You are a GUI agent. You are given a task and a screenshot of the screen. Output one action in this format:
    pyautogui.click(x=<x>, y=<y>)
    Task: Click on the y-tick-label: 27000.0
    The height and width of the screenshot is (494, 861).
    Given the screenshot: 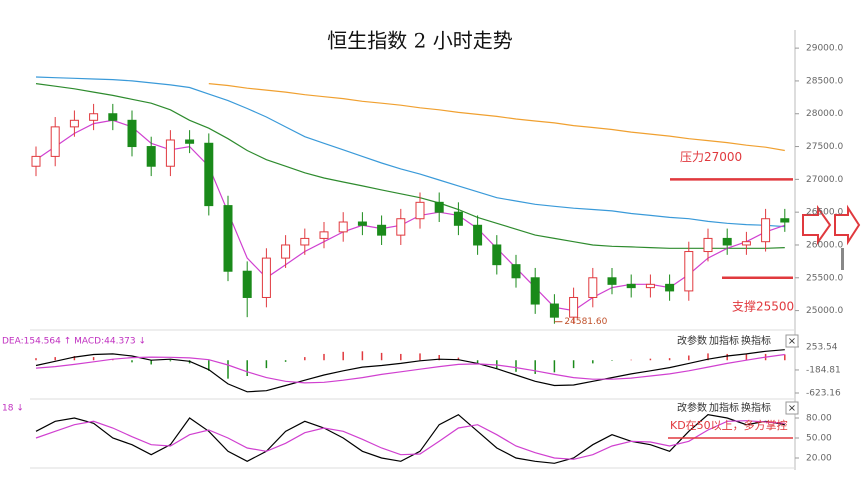 What is the action you would take?
    pyautogui.click(x=824, y=180)
    